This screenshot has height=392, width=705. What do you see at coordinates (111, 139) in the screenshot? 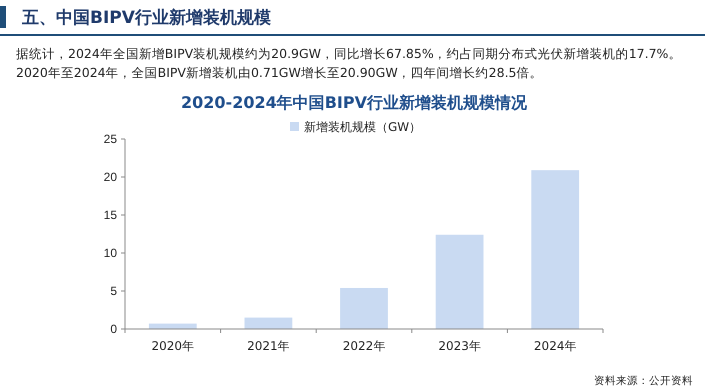
I see `y-tick-label: 25` at bounding box center [111, 139].